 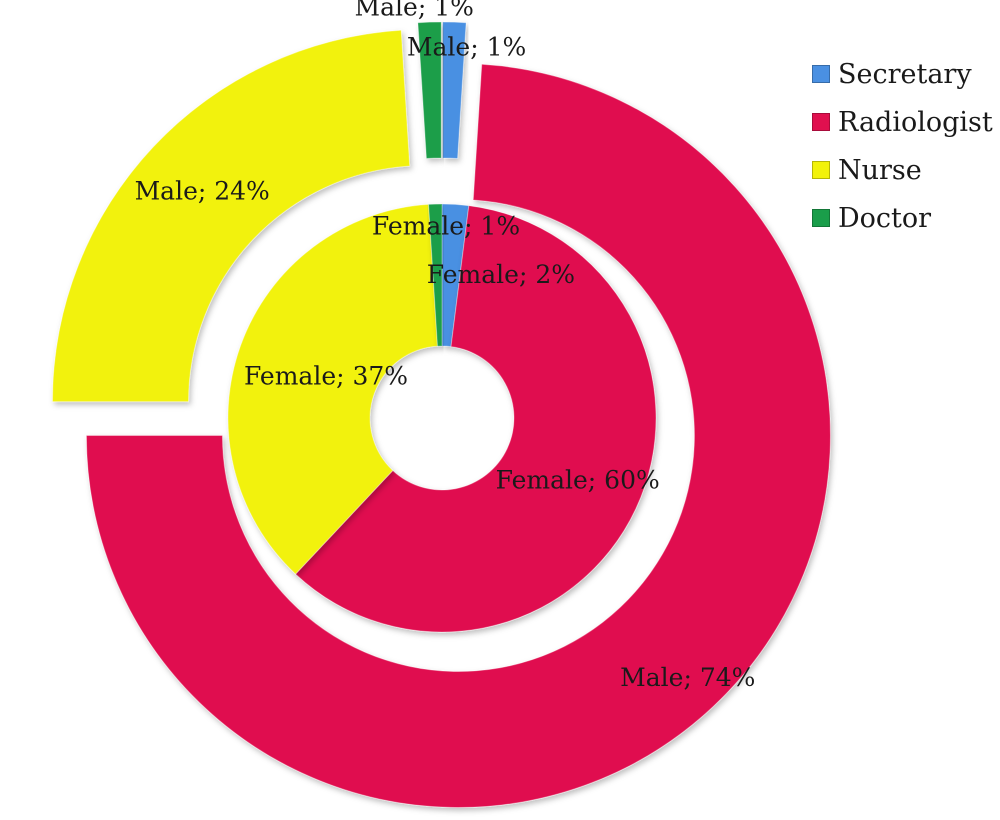 I want to click on data-label-female-doctor: Female; 1%, so click(x=446, y=226).